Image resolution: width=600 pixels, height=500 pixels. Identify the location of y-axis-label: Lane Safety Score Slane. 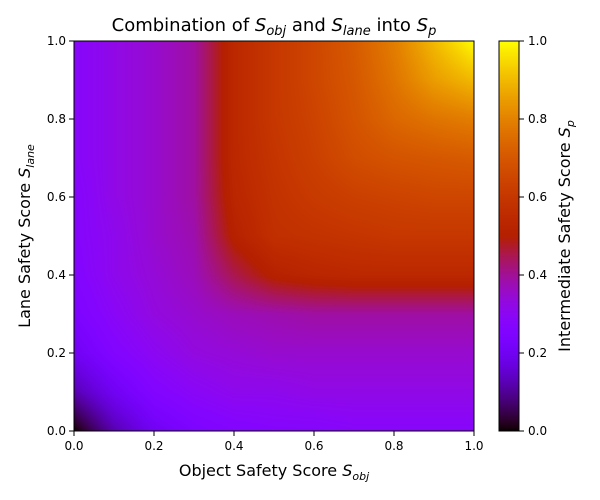
(26, 236).